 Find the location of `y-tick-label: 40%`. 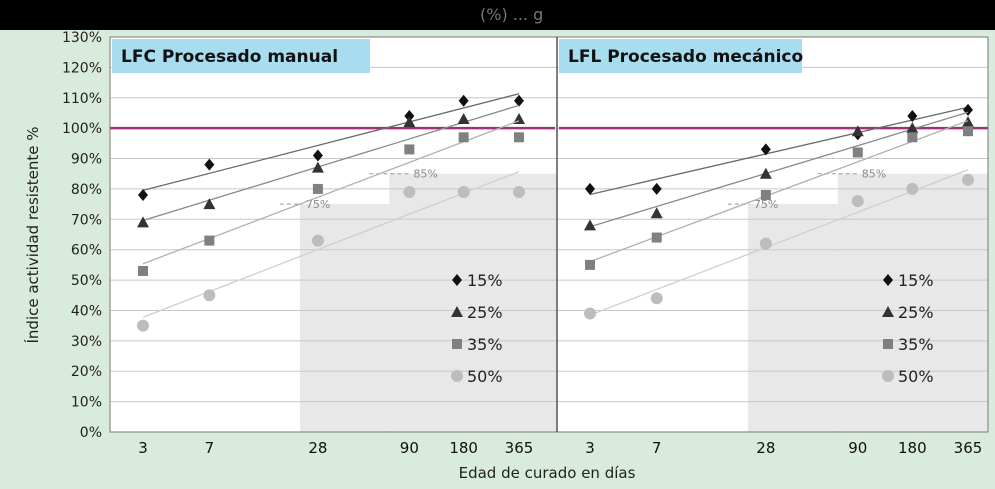

y-tick-label: 40% is located at coordinates (86, 311).